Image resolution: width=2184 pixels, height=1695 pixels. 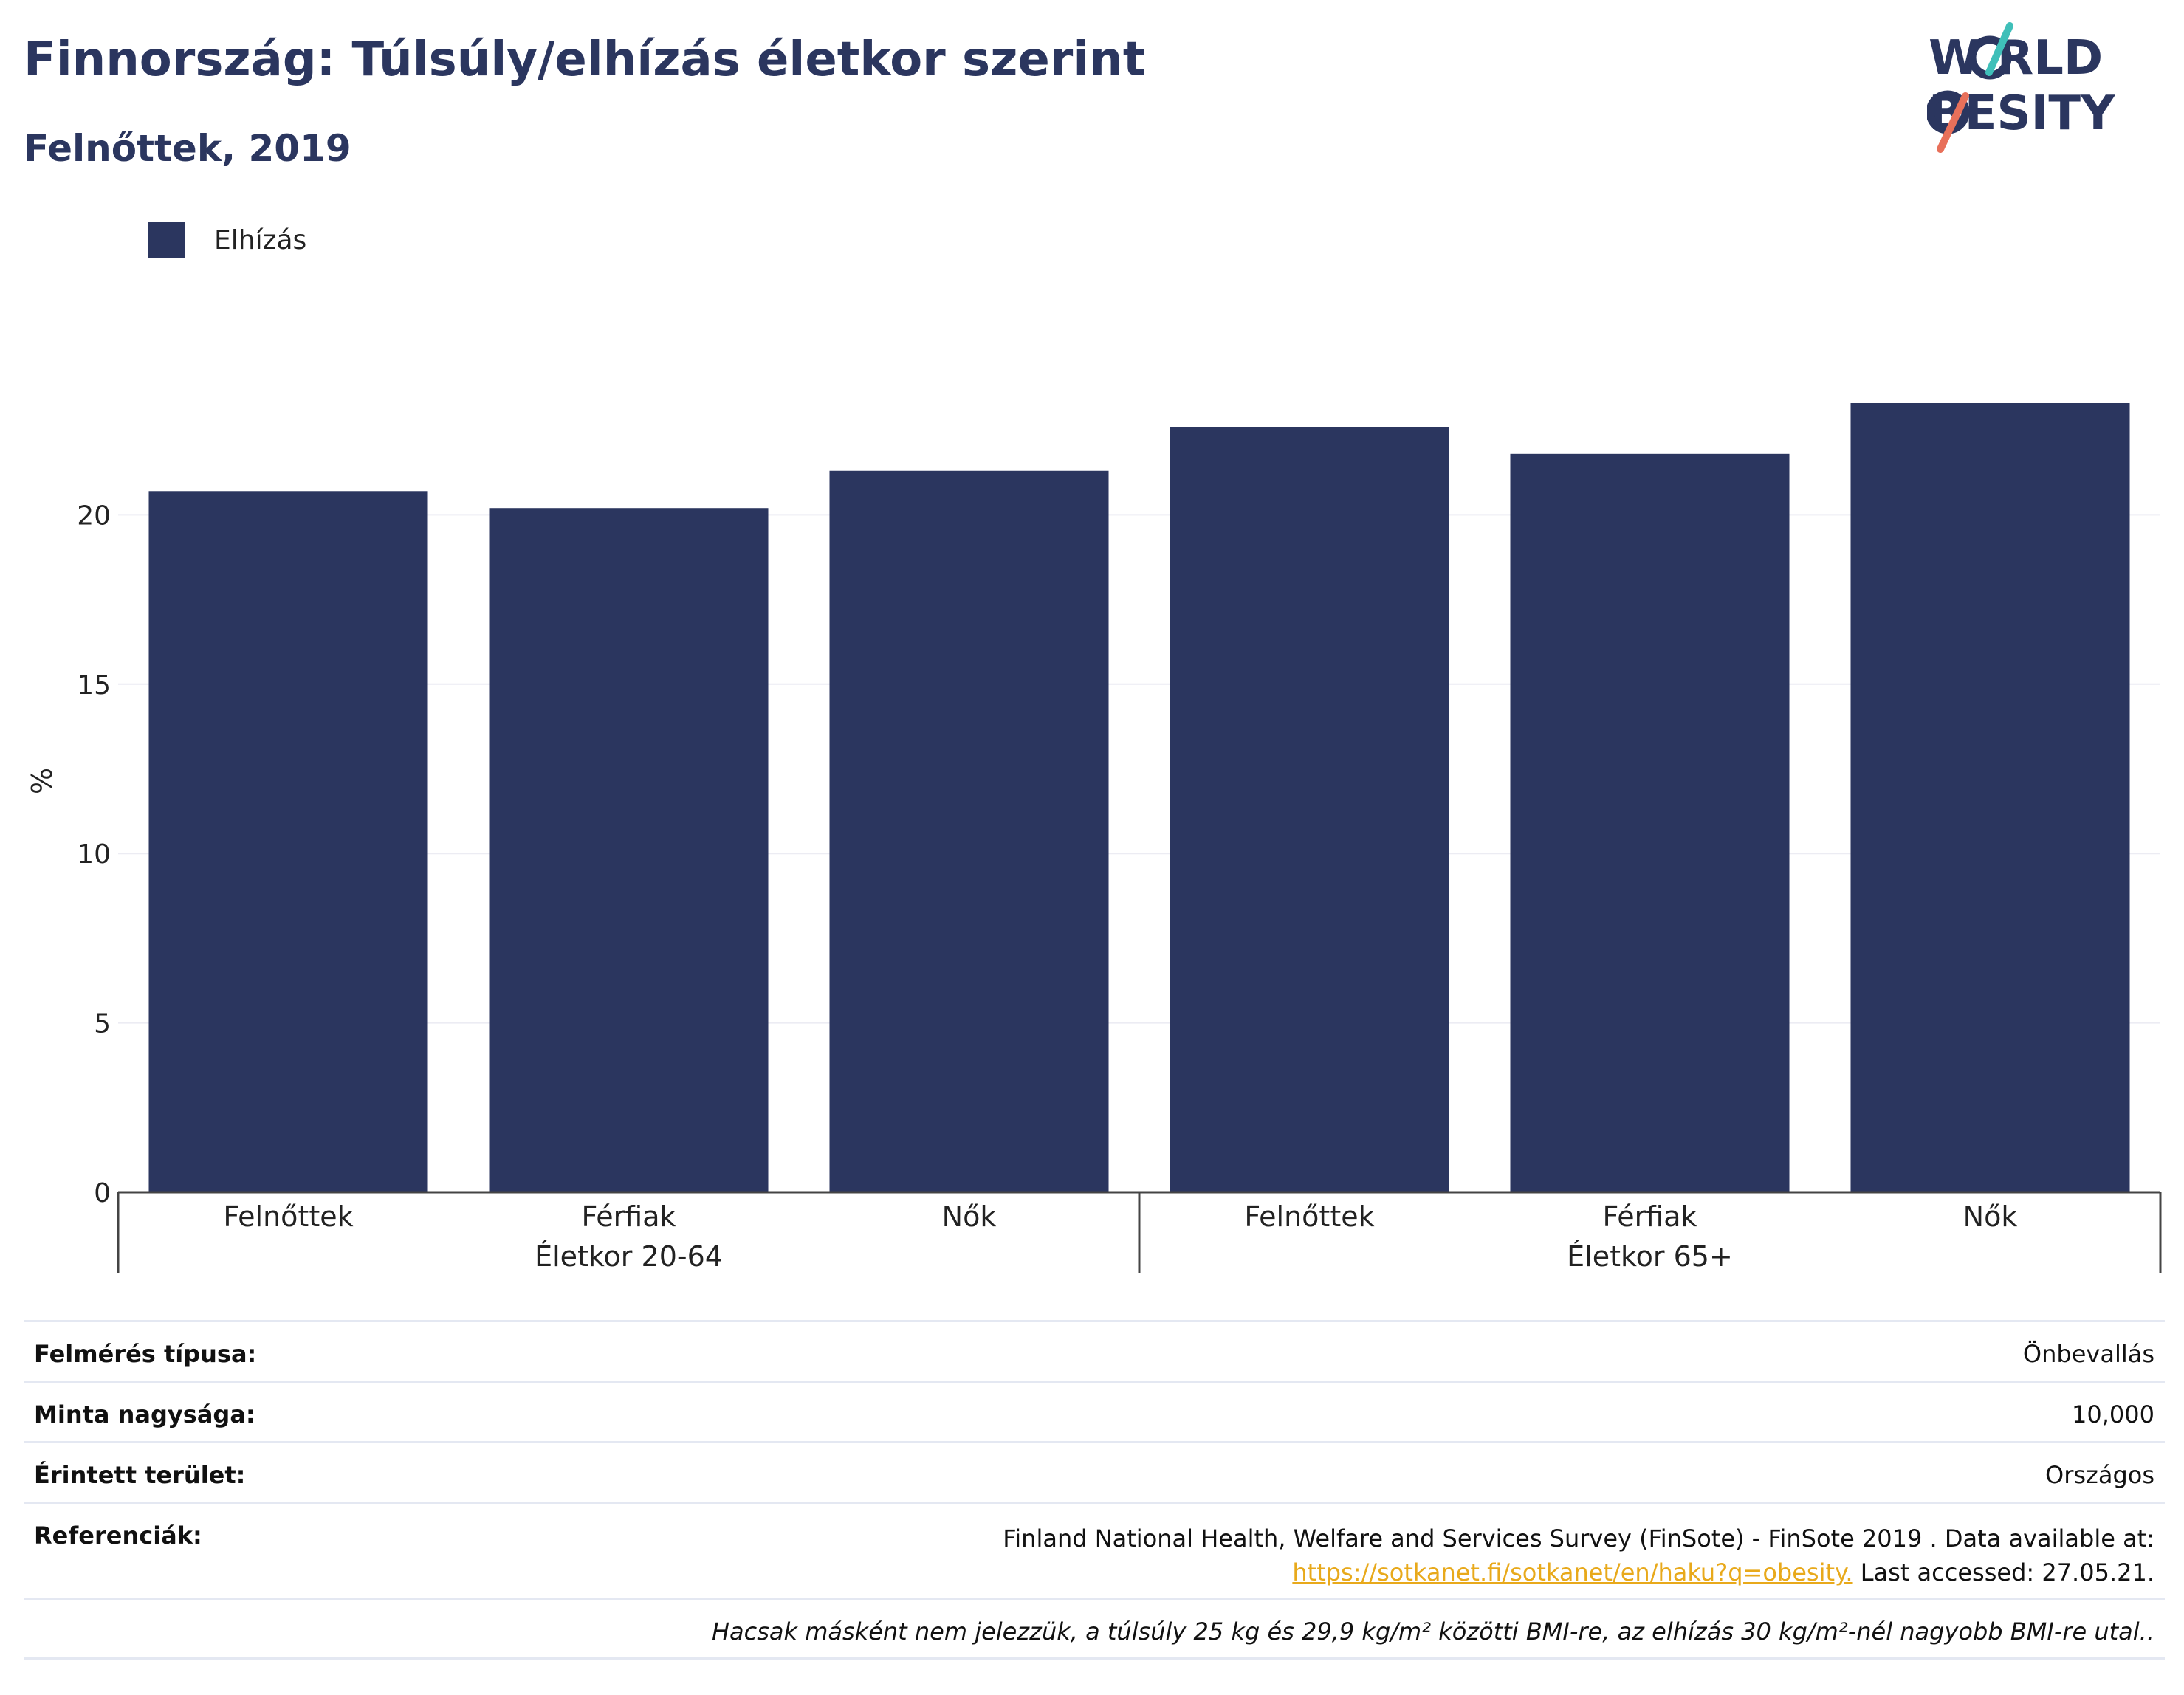 I want to click on references-accessed: Last accessed: 27.05.21., so click(x=2003, y=1572).